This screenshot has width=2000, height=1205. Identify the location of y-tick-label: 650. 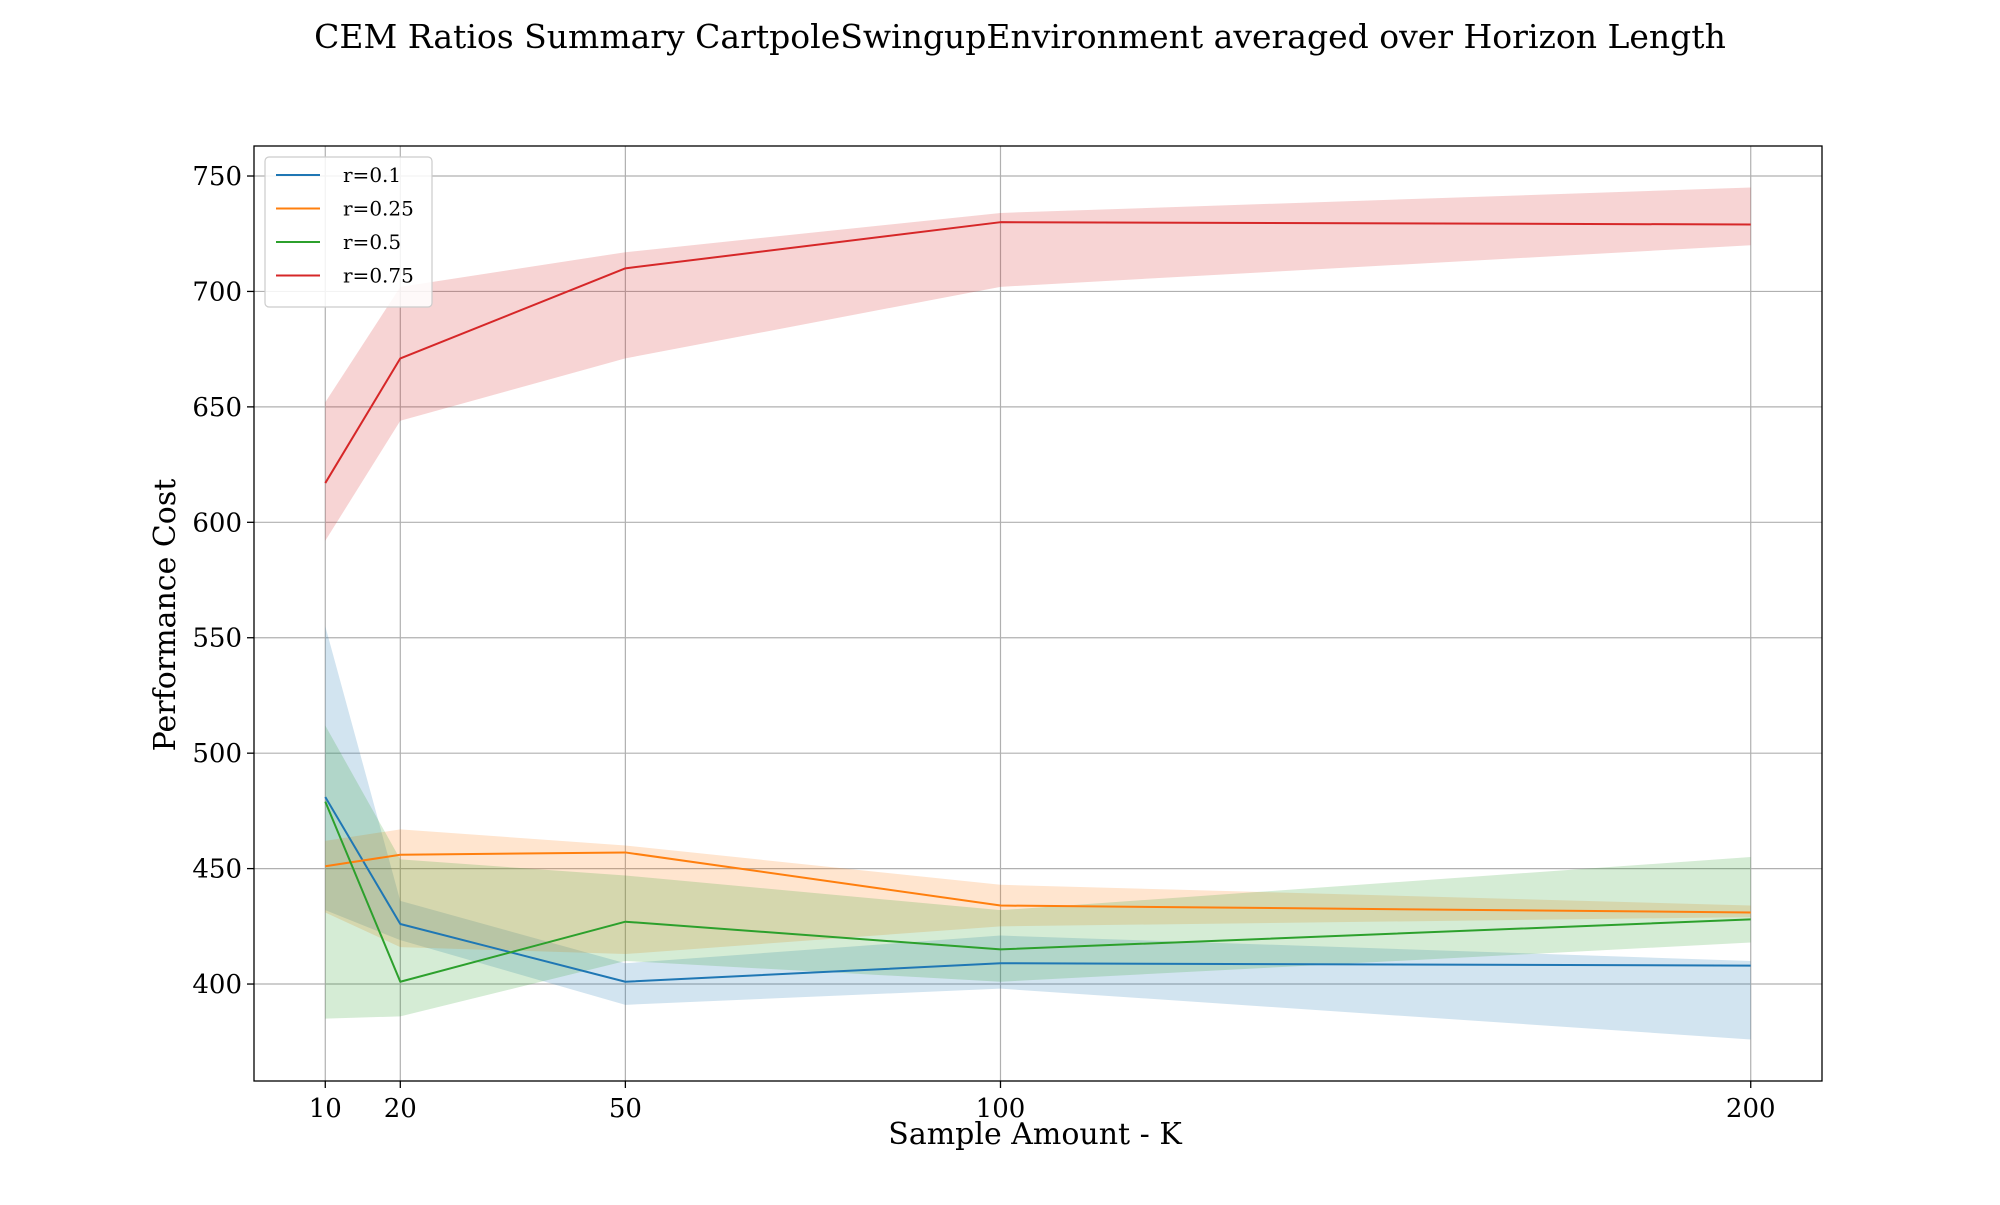
(217, 408).